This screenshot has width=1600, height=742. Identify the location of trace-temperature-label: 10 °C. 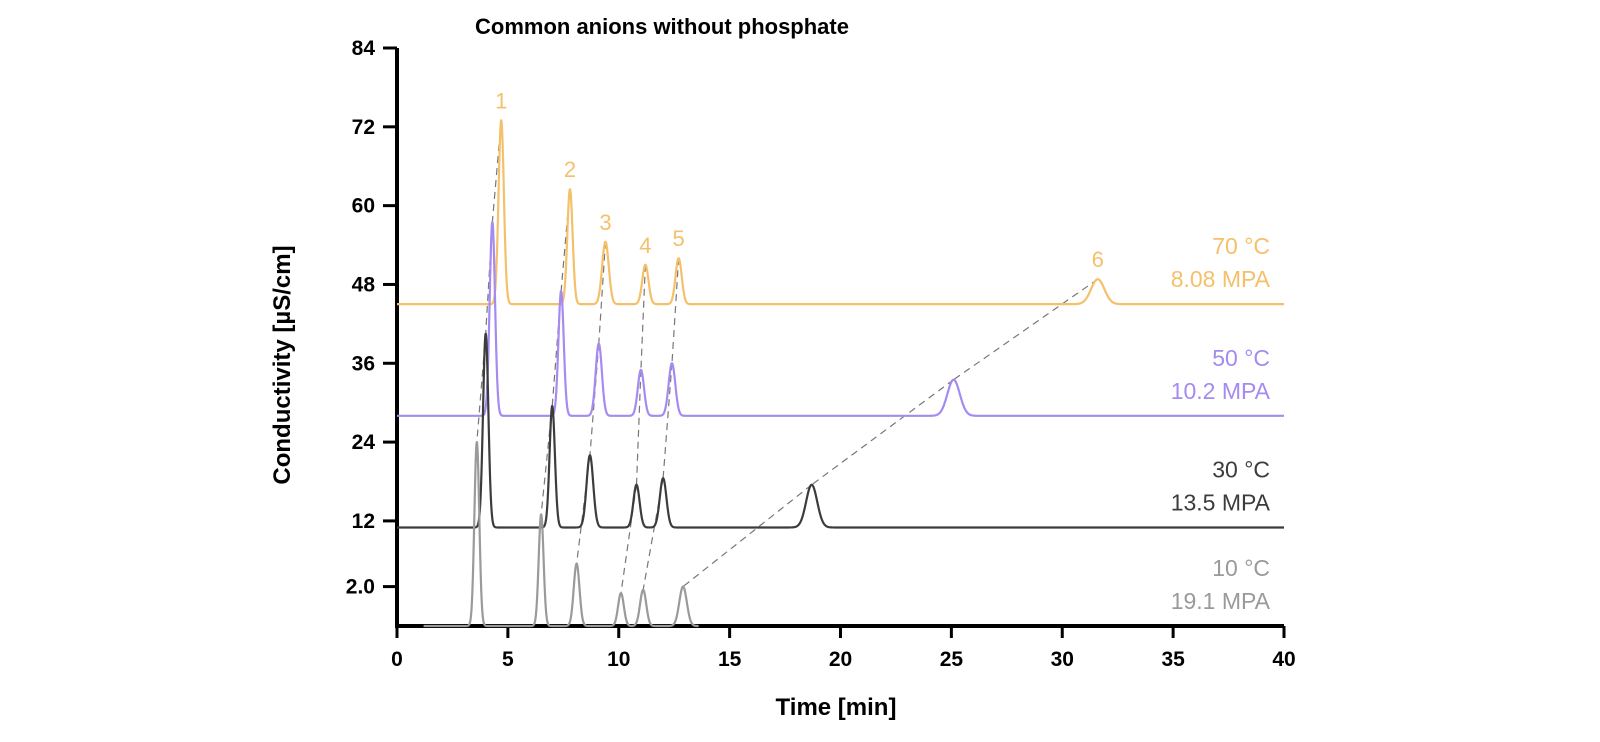
(1241, 568).